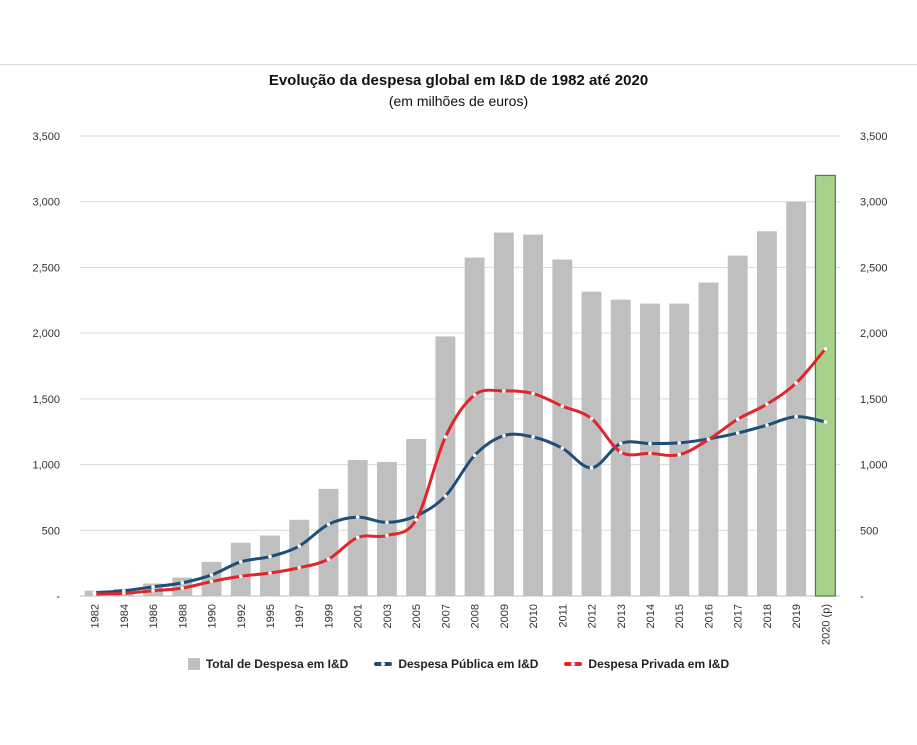 This screenshot has width=917, height=745. What do you see at coordinates (300, 616) in the screenshot?
I see `x-tick-label: 1997` at bounding box center [300, 616].